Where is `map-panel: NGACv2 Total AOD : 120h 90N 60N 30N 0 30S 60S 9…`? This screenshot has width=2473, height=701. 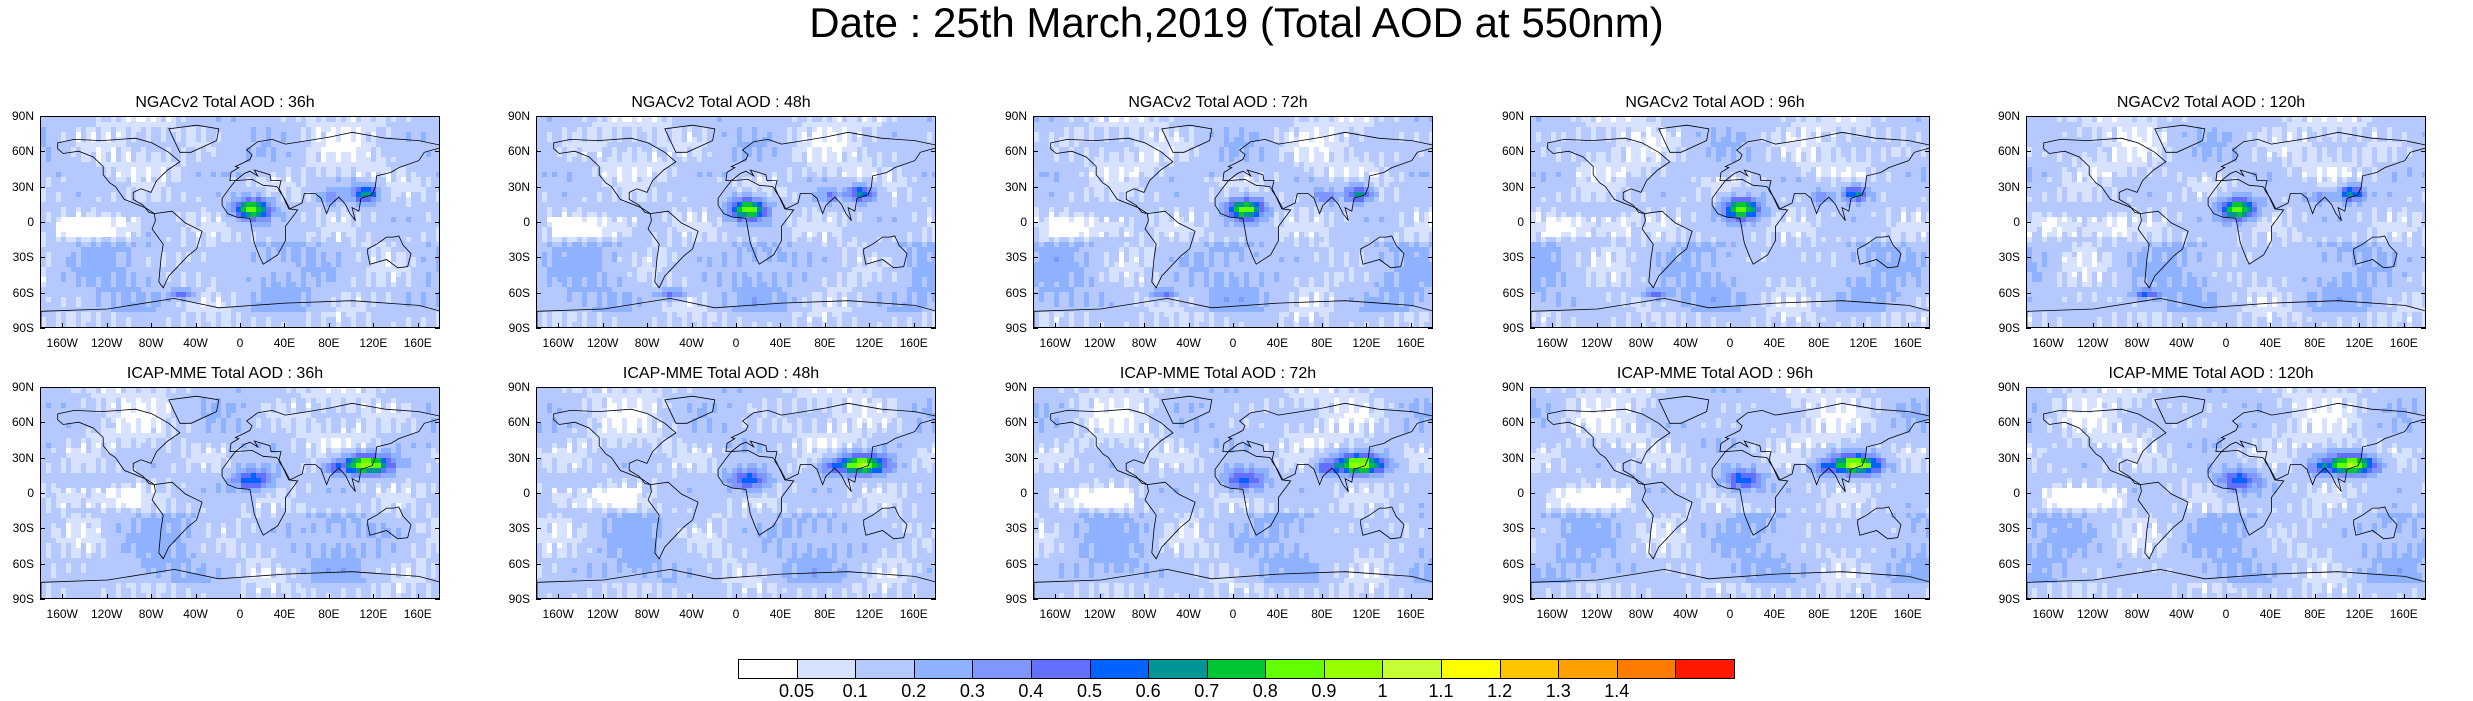
map-panel: NGACv2 Total AOD : 120h 90N 60N 30N 0 30S 60S 9… is located at coordinates (2211, 239).